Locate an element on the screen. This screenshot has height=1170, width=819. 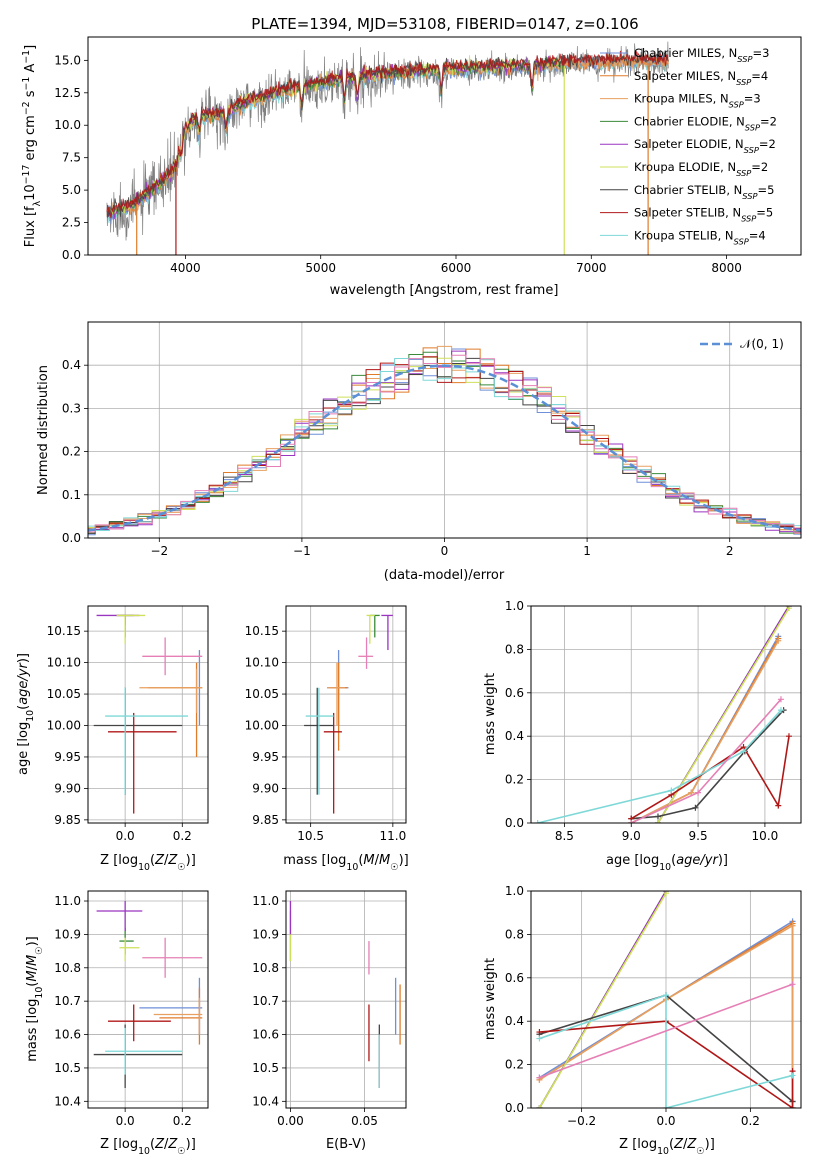
legend-entry-label: Salpeter STELIB, NSSP=5 is located at coordinates (703, 215).